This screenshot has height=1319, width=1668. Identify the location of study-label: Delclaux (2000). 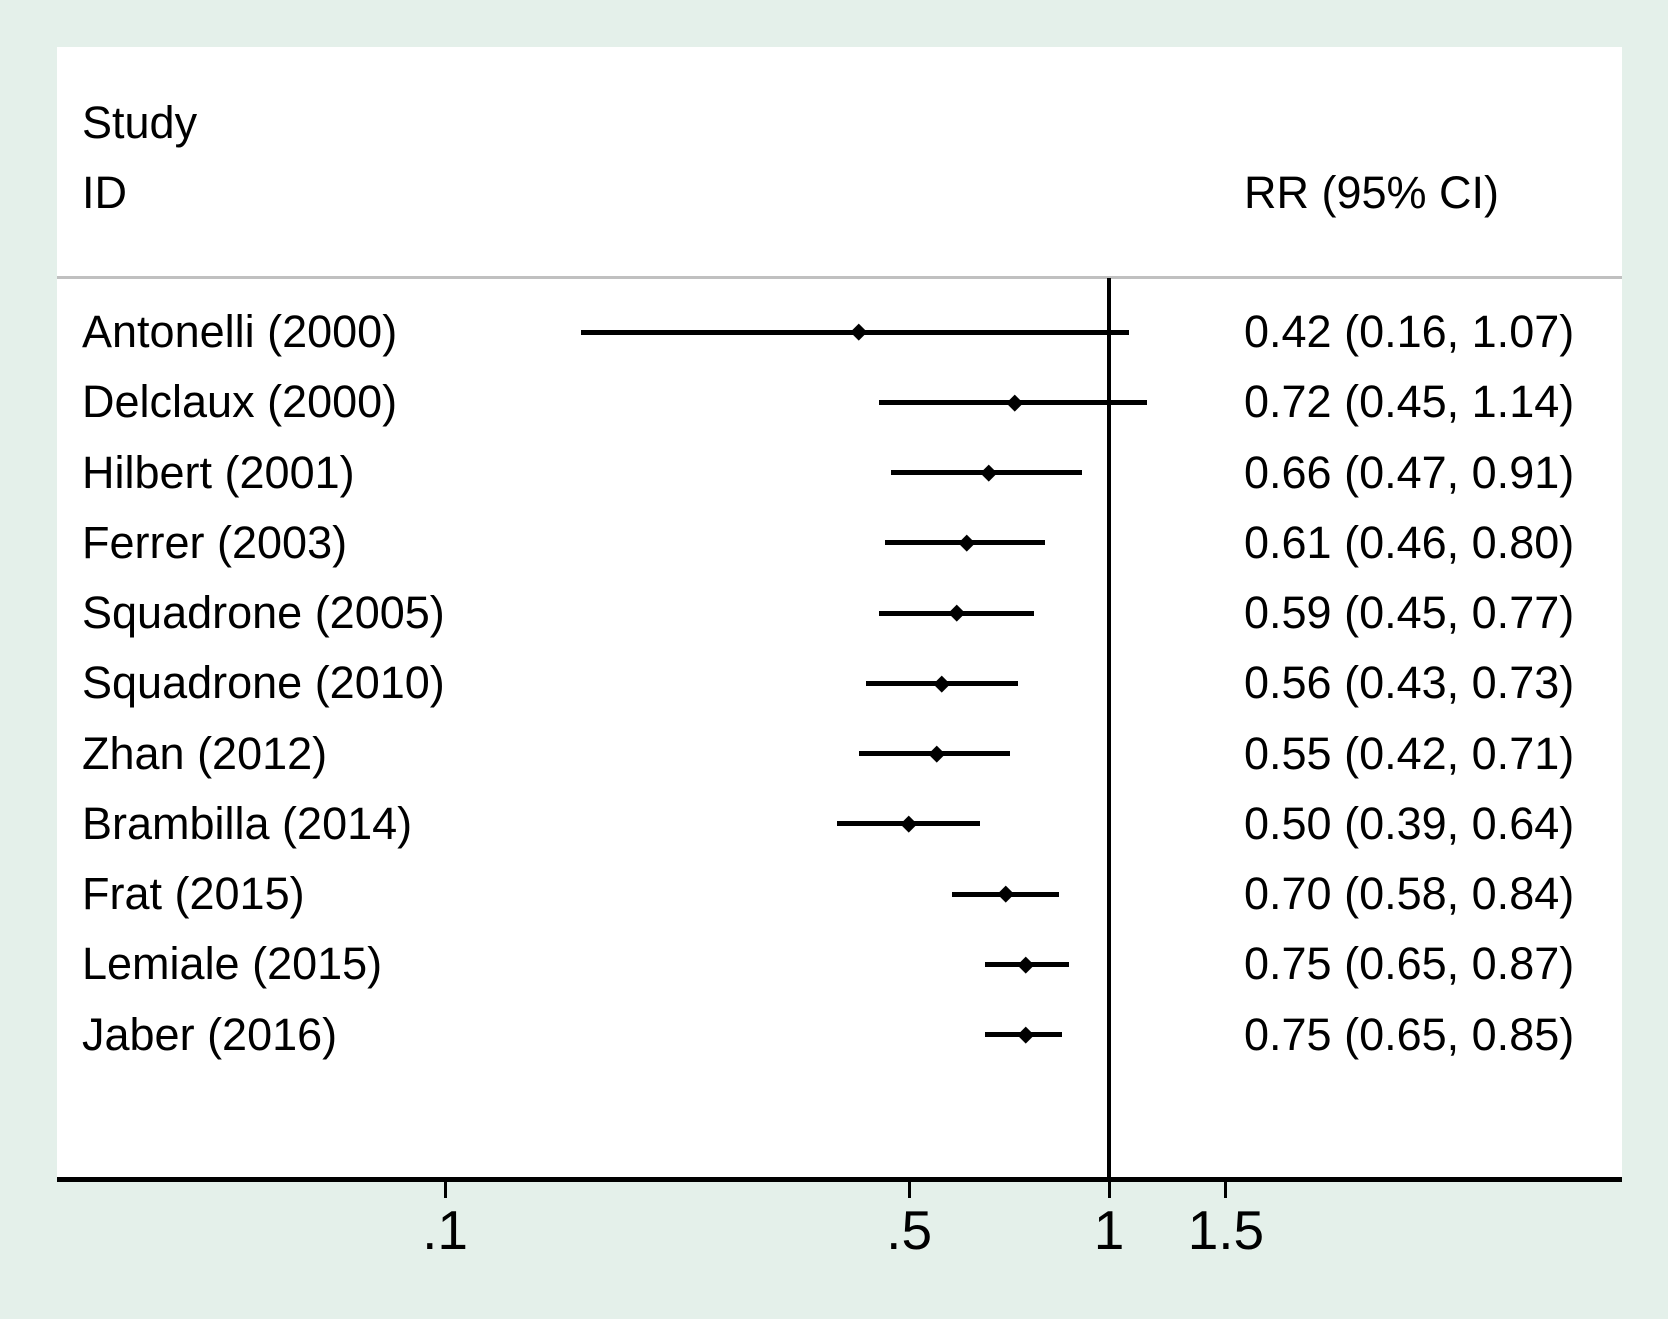
(240, 402).